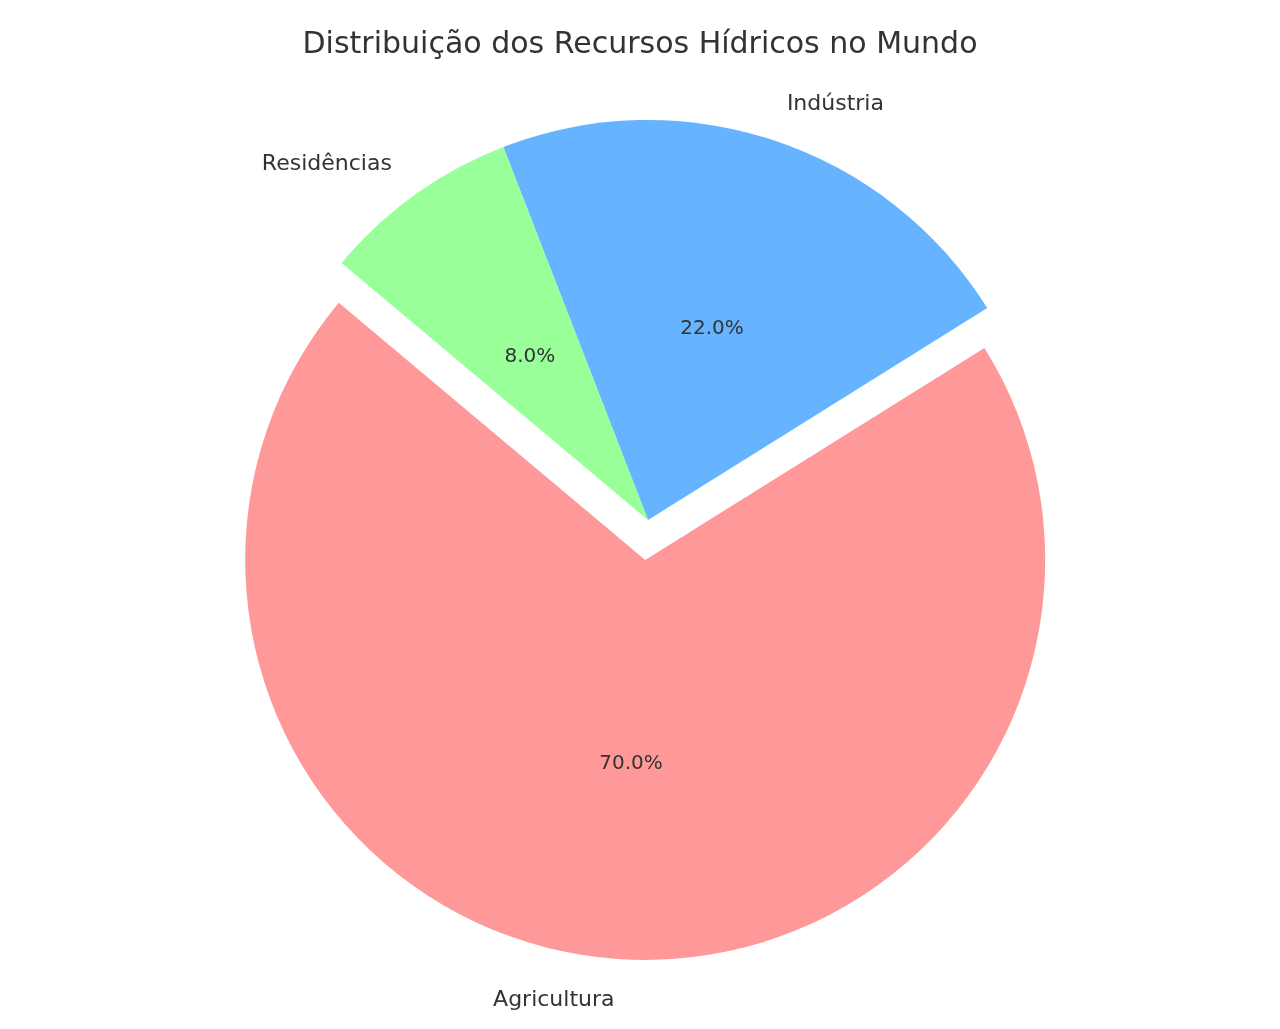  What do you see at coordinates (835, 102) in the screenshot?
I see `slice-label: Indústria` at bounding box center [835, 102].